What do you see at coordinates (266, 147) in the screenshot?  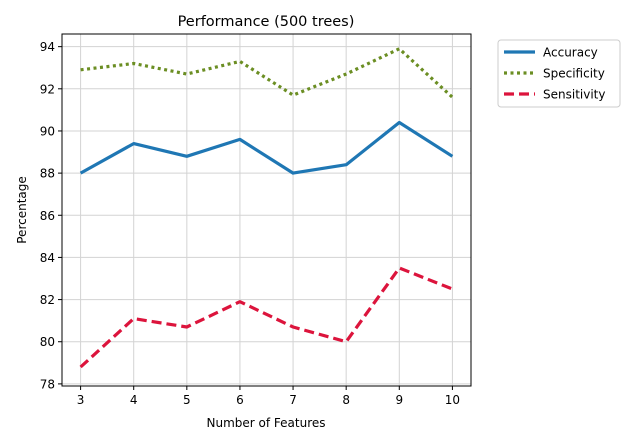 I see `accuracy-series-line` at bounding box center [266, 147].